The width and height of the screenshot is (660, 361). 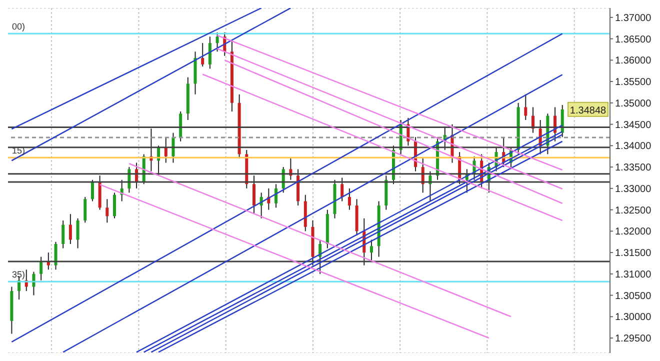 I want to click on y-tick-label: 1.33500, so click(x=633, y=168).